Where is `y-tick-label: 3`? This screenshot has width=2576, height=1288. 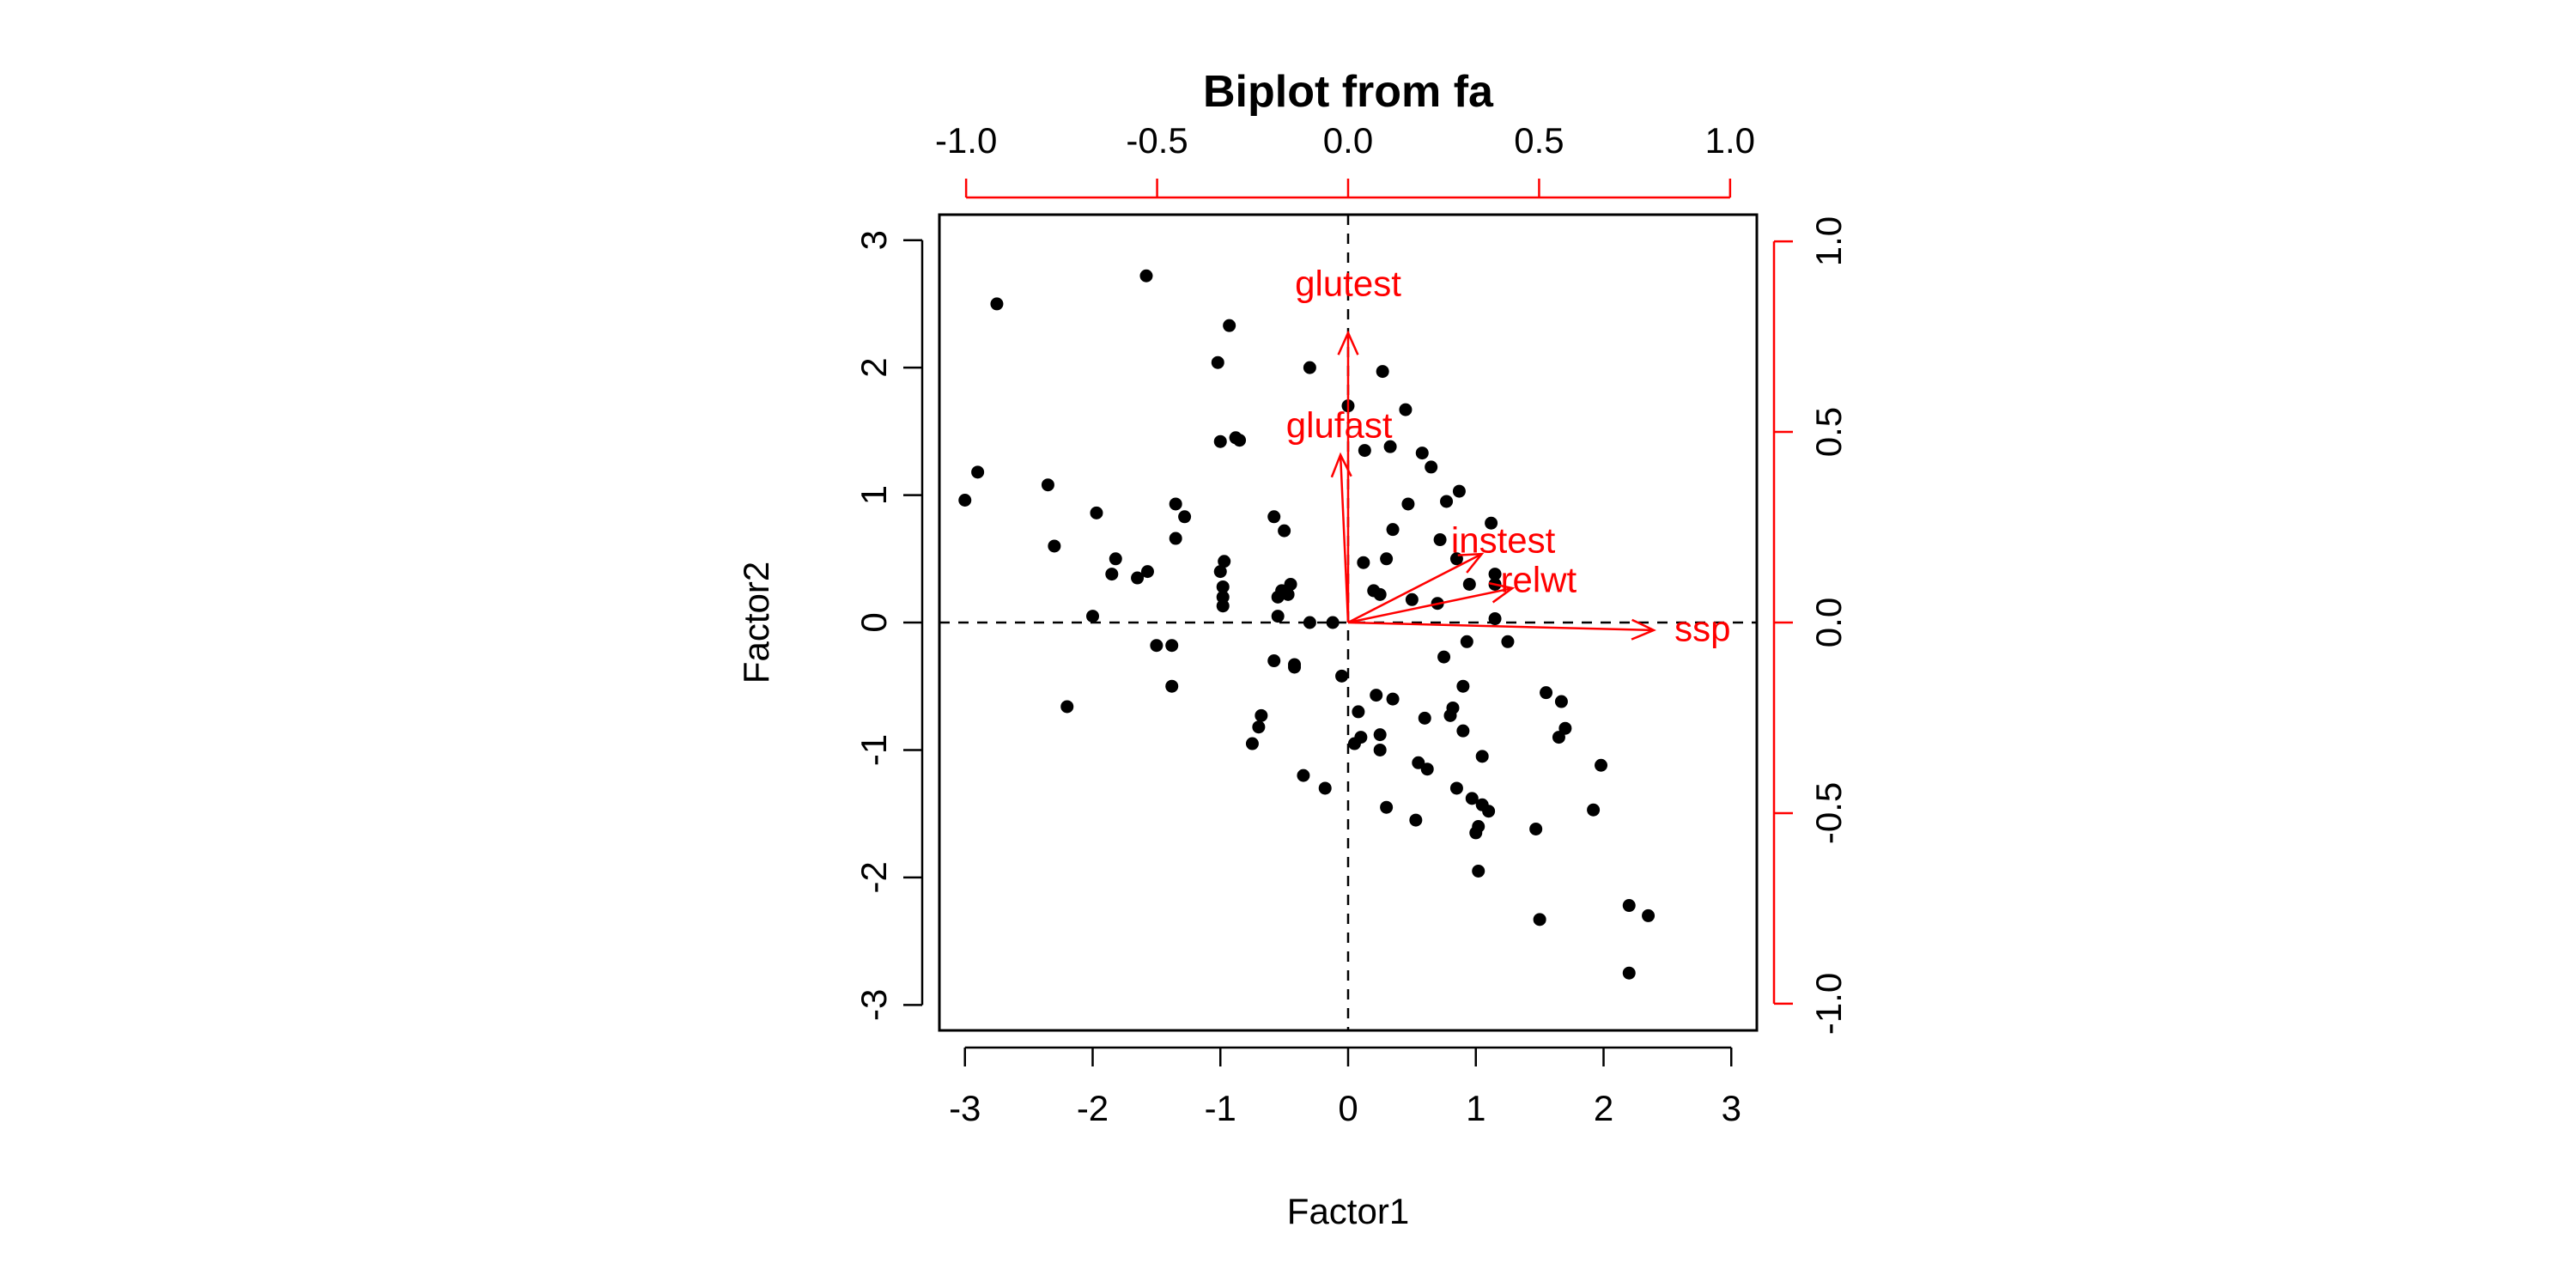
y-tick-label: 3 is located at coordinates (874, 240).